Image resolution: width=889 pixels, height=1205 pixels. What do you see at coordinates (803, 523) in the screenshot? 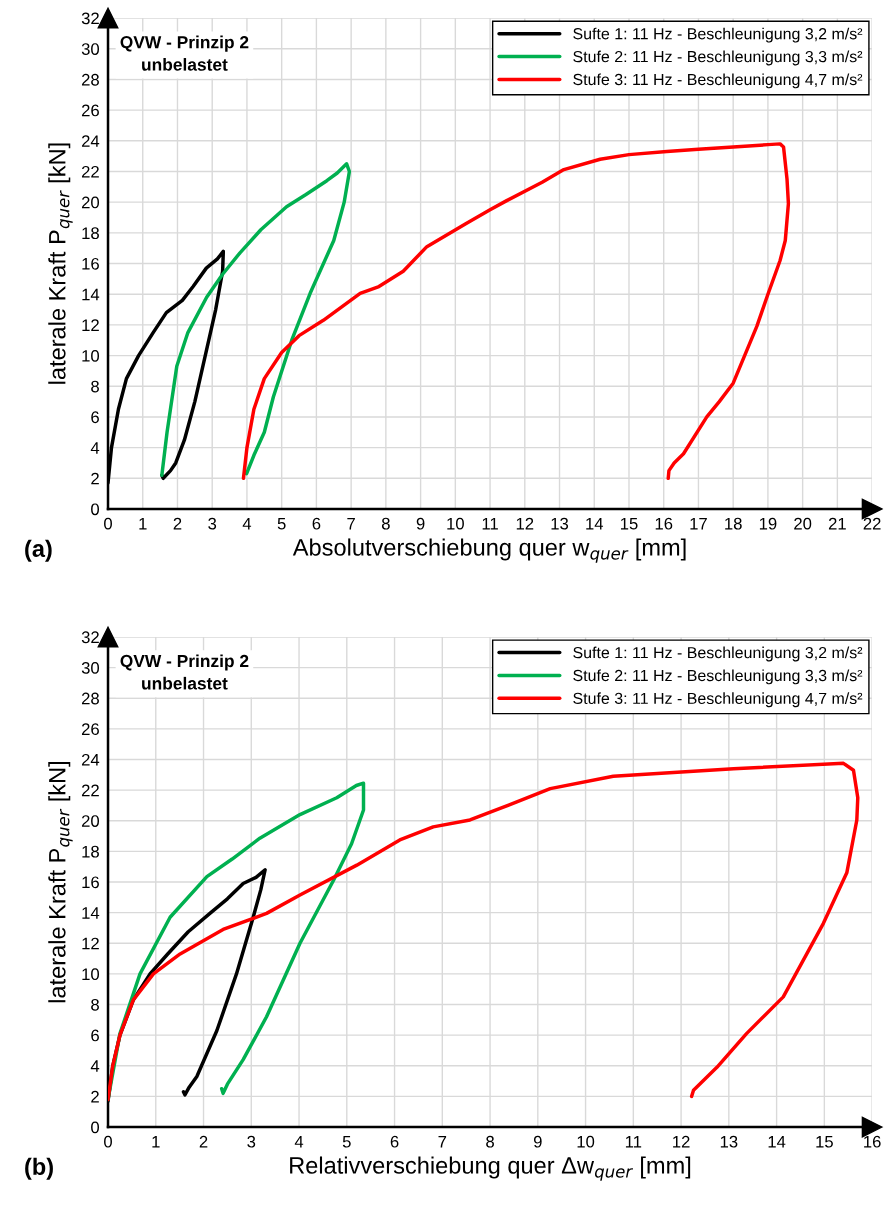
I see `x-tick-label: 20` at bounding box center [803, 523].